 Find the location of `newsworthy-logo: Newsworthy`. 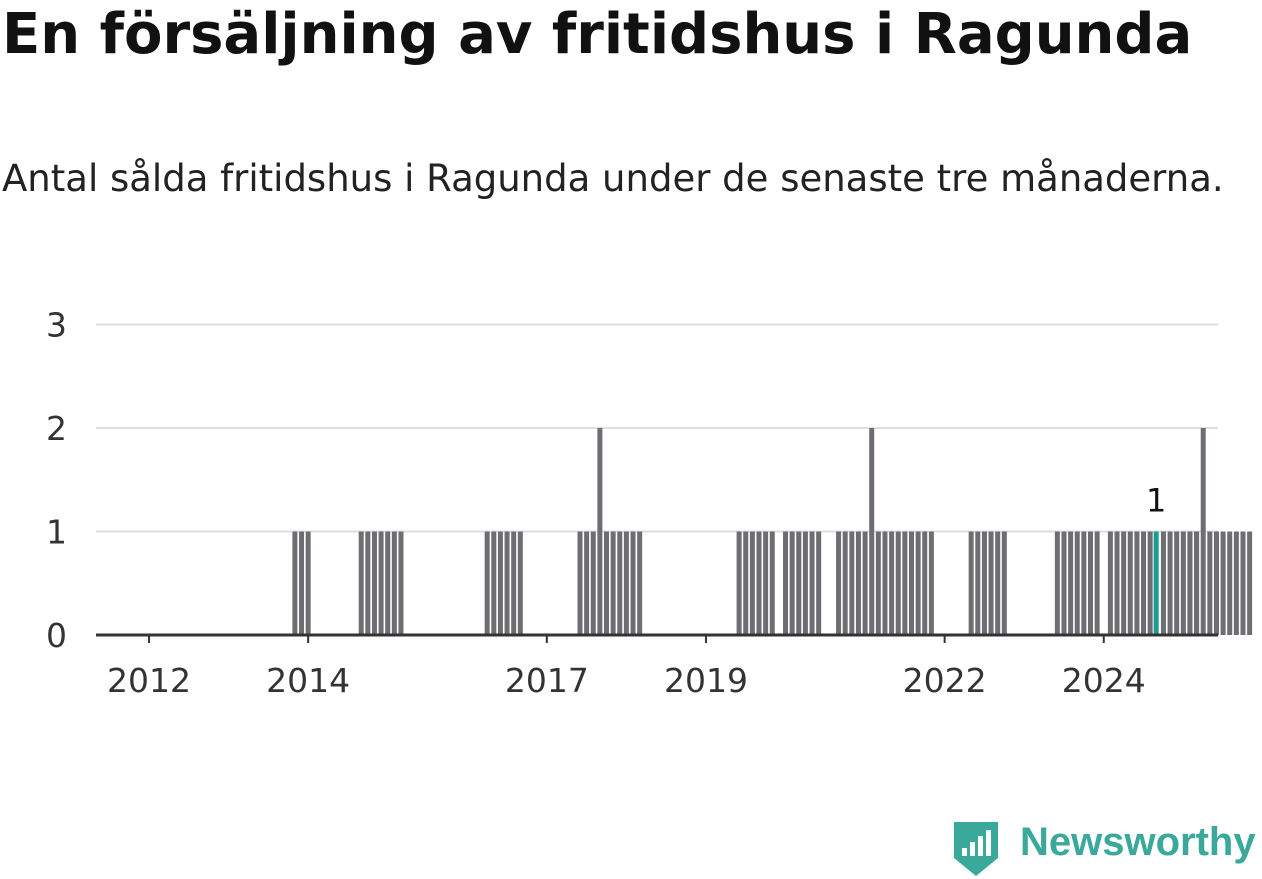

newsworthy-logo: Newsworthy is located at coordinates (1105, 848).